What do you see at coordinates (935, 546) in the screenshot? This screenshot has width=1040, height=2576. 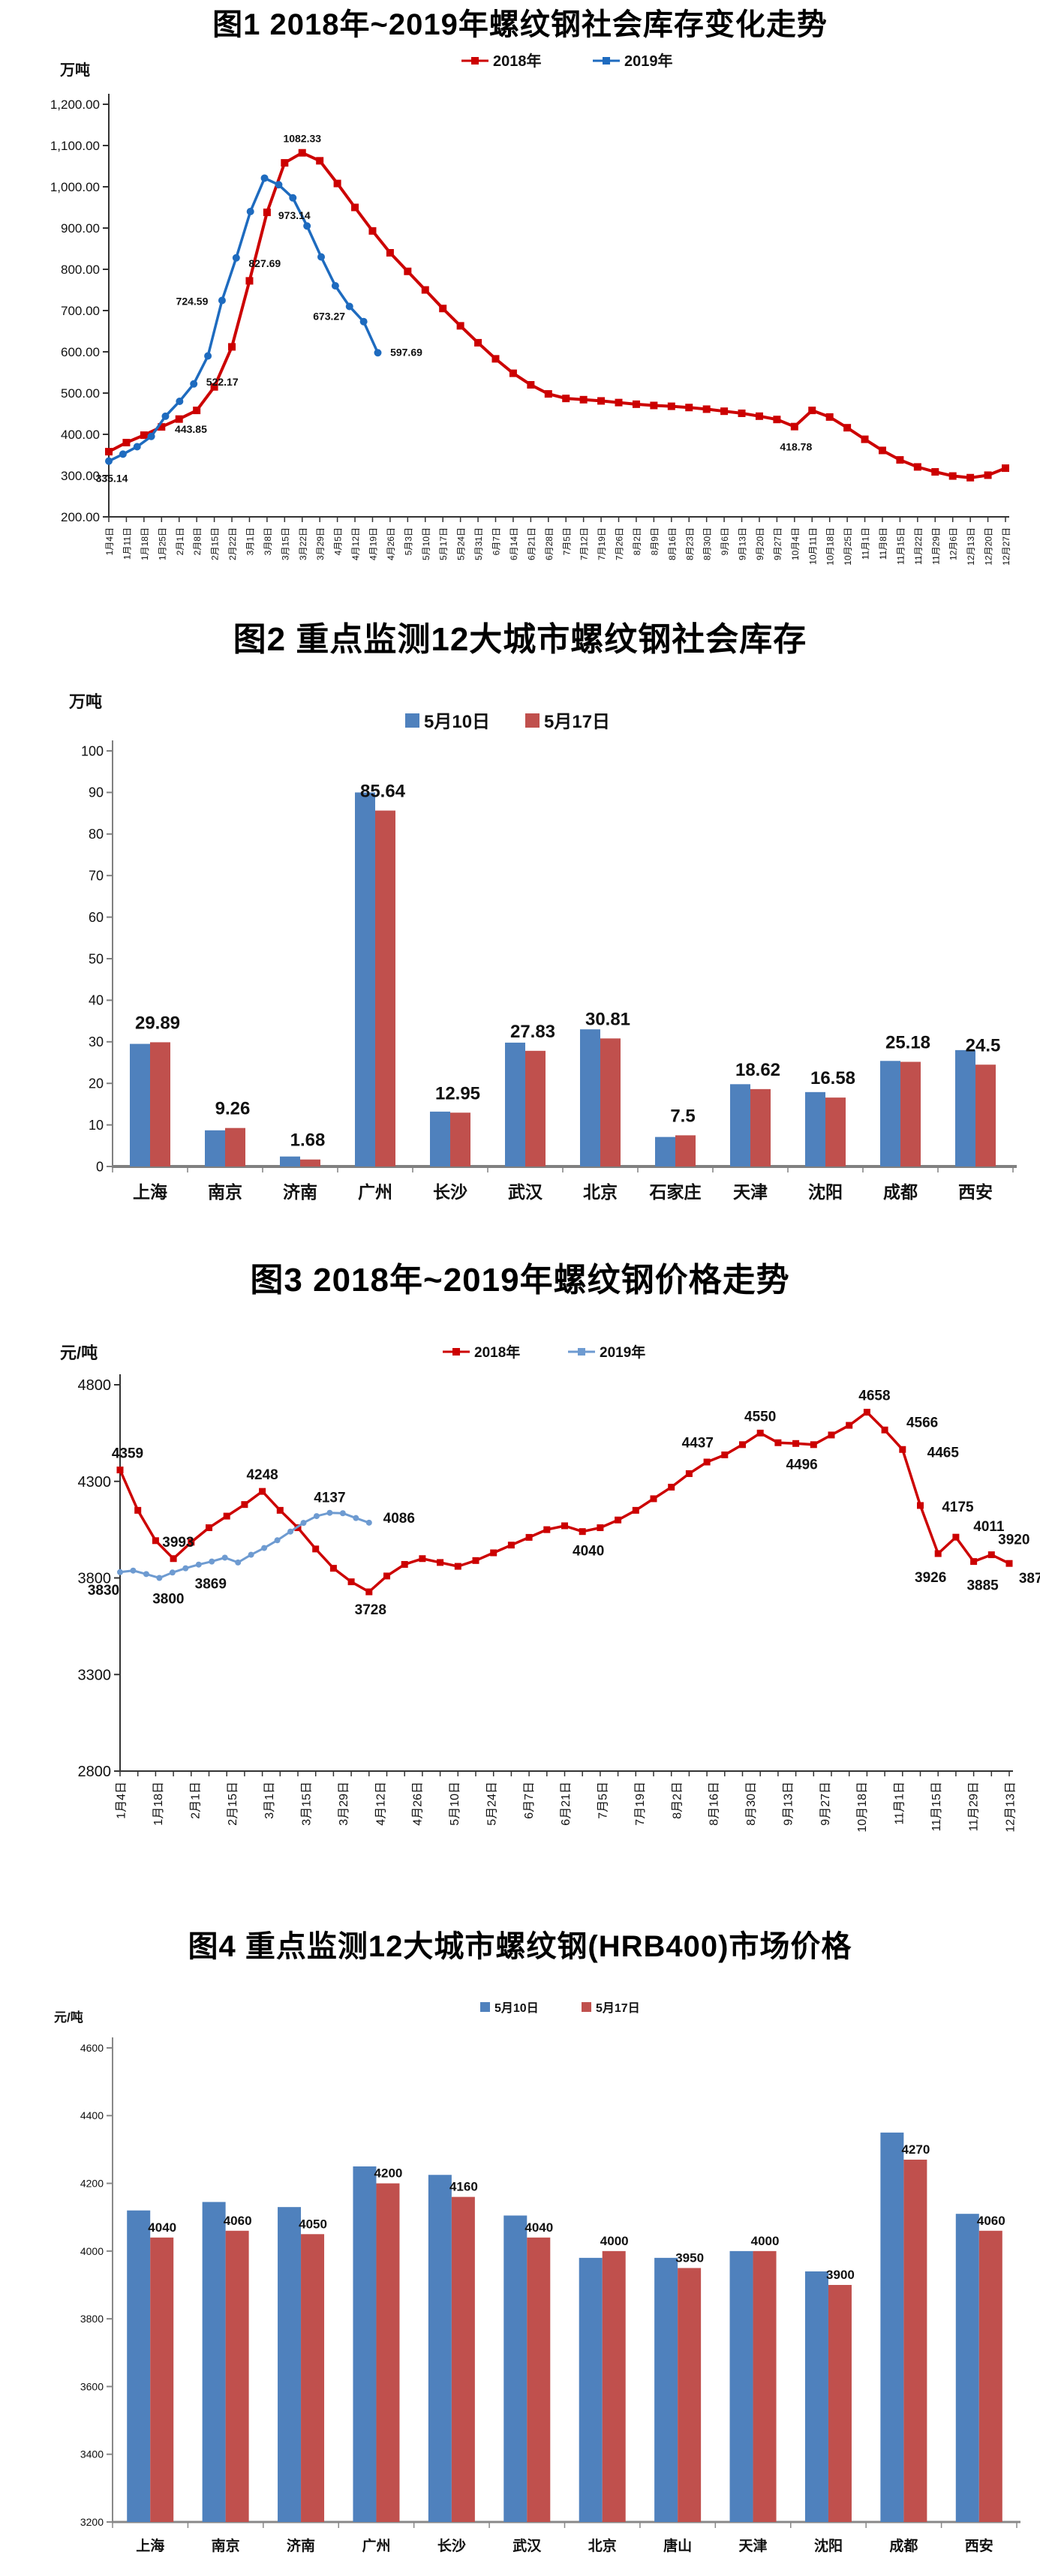 I see `x-tick-label: 11月29日` at bounding box center [935, 546].